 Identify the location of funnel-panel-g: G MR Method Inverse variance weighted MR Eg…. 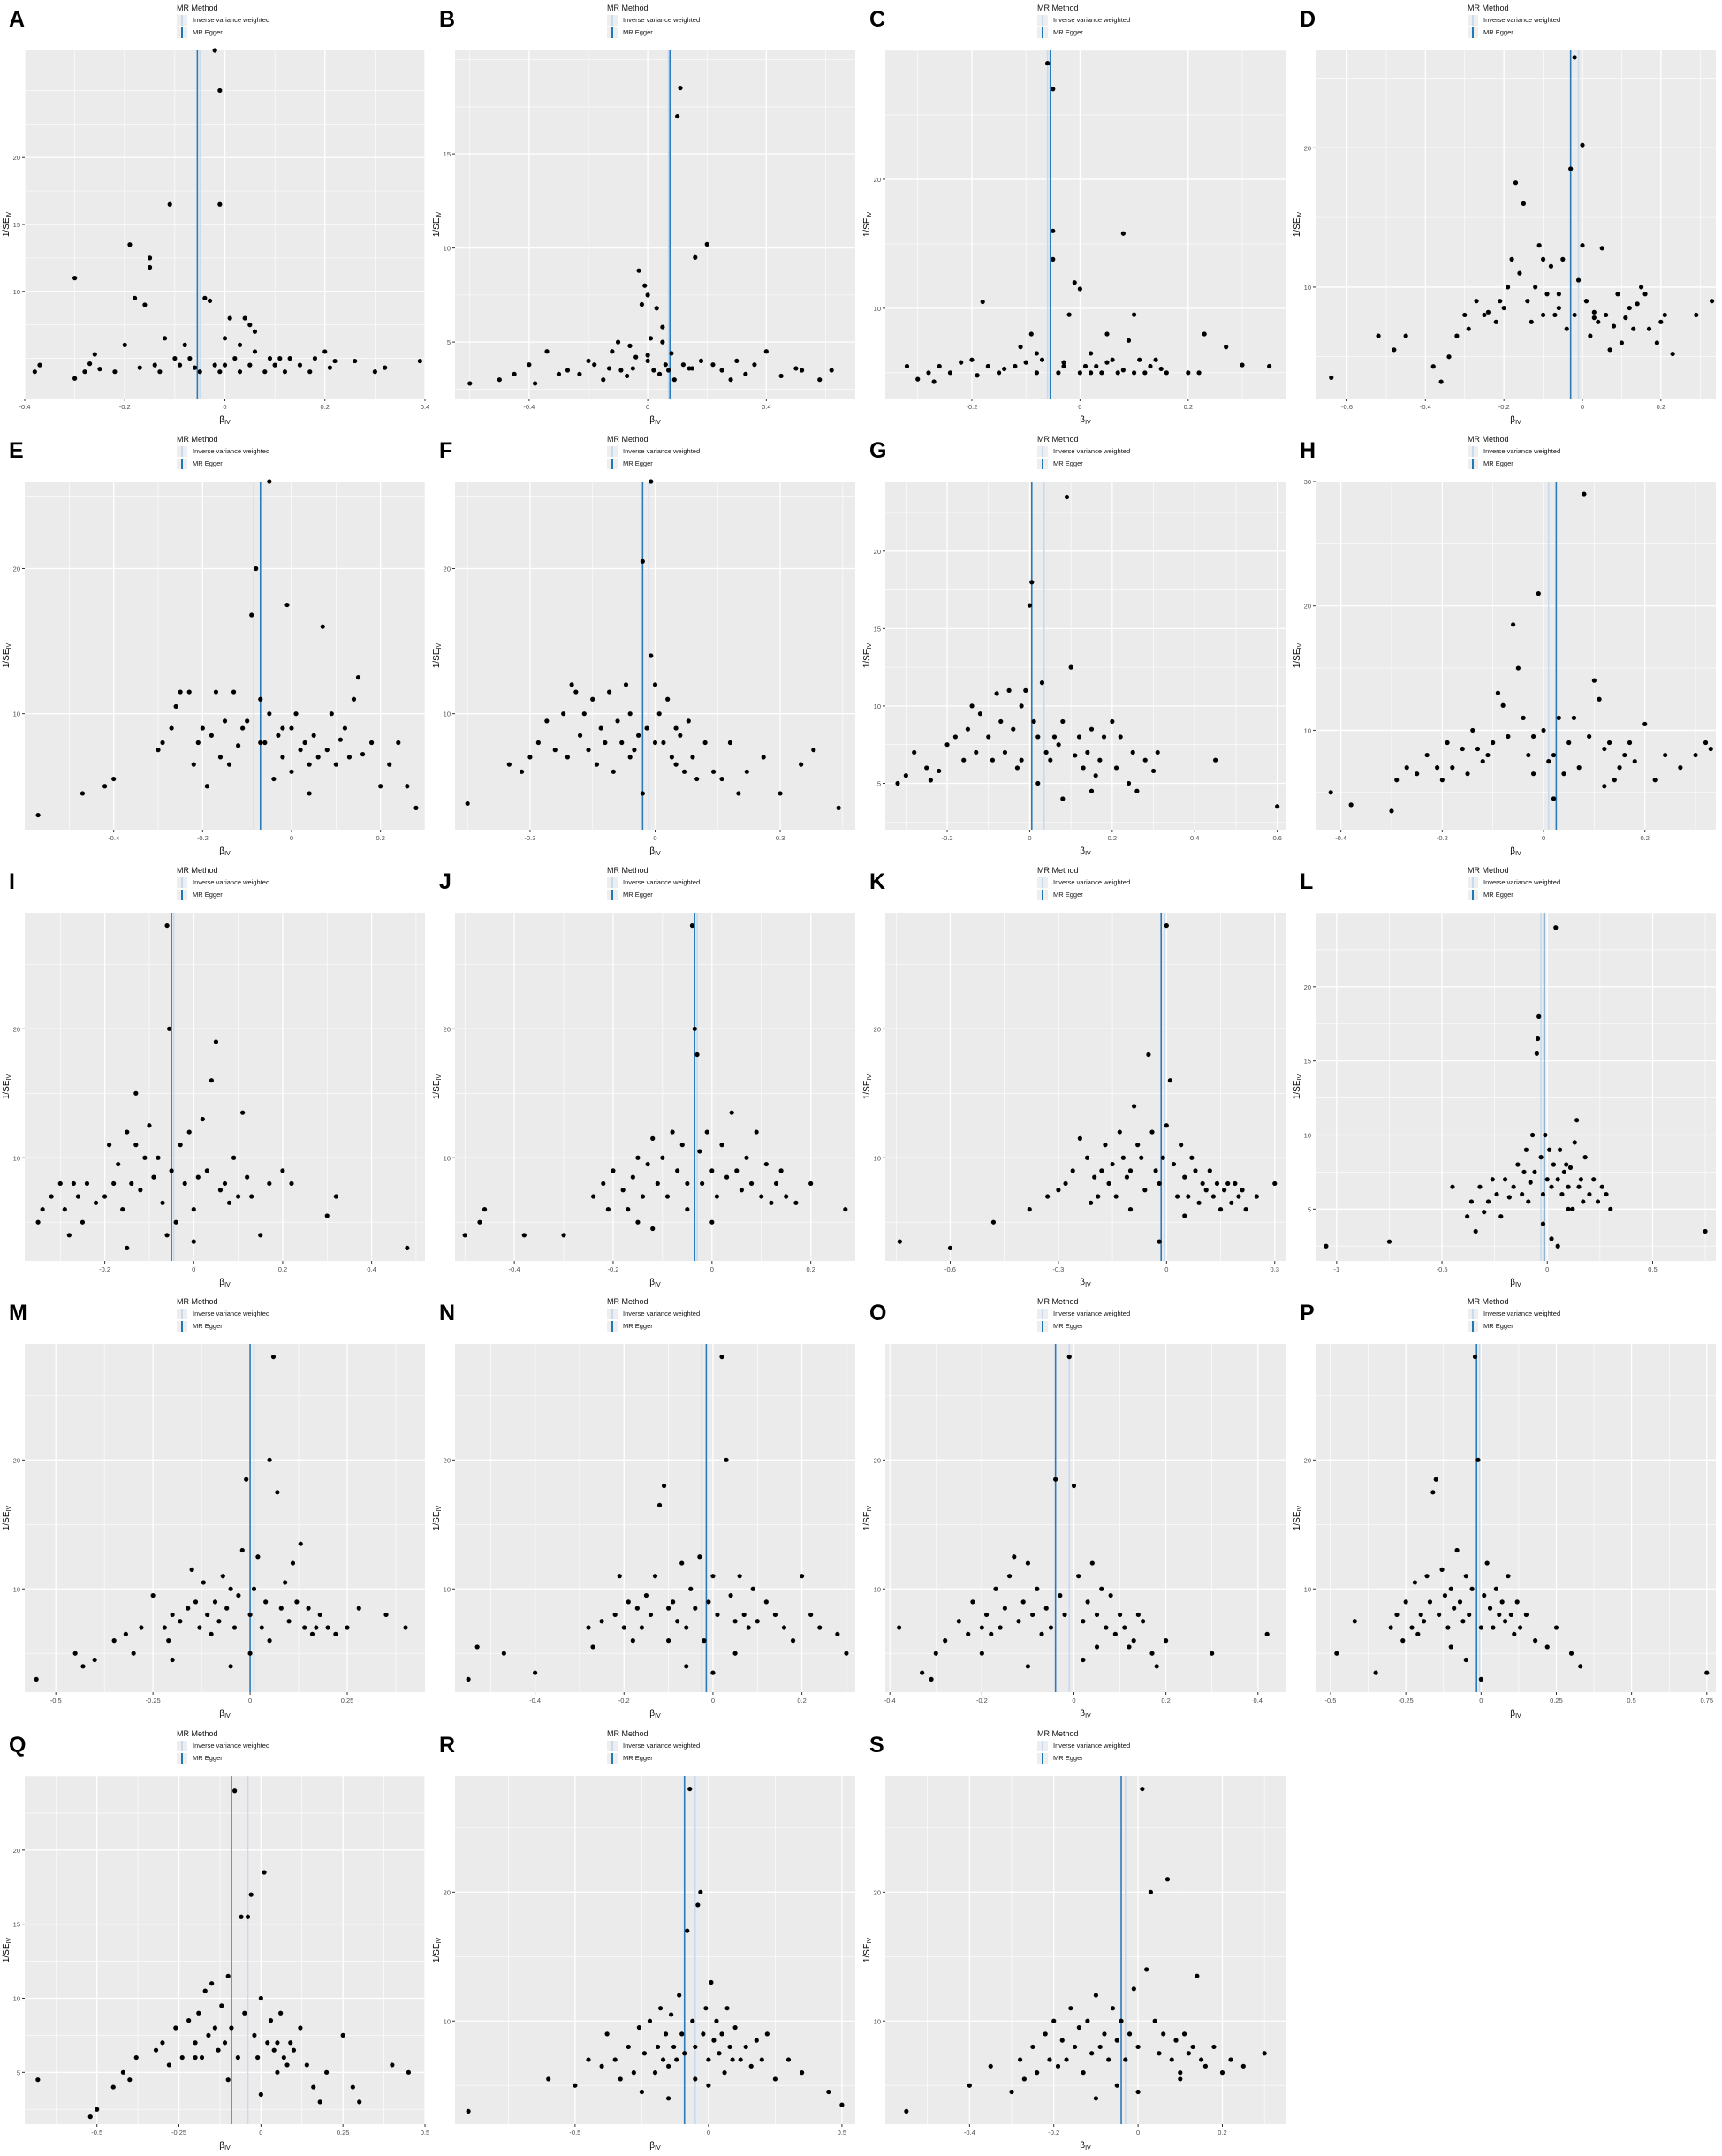
(1076, 646).